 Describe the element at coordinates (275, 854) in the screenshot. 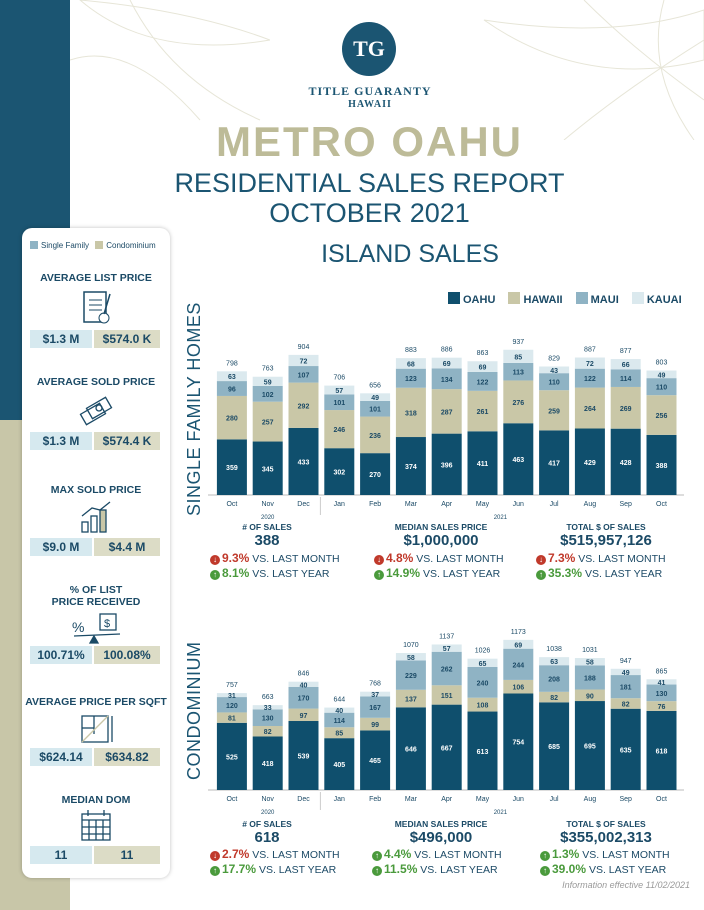

I see `condo-sales-month: ↓ 2.7% VS. LAST MONTH` at that location.